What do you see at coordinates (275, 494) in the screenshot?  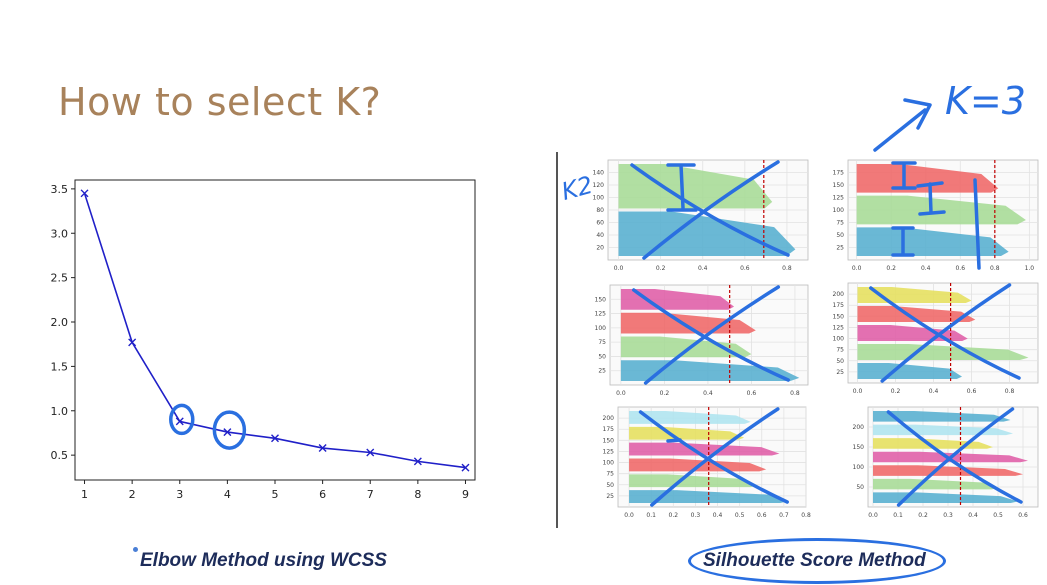 I see `x-tick-label: 5` at bounding box center [275, 494].